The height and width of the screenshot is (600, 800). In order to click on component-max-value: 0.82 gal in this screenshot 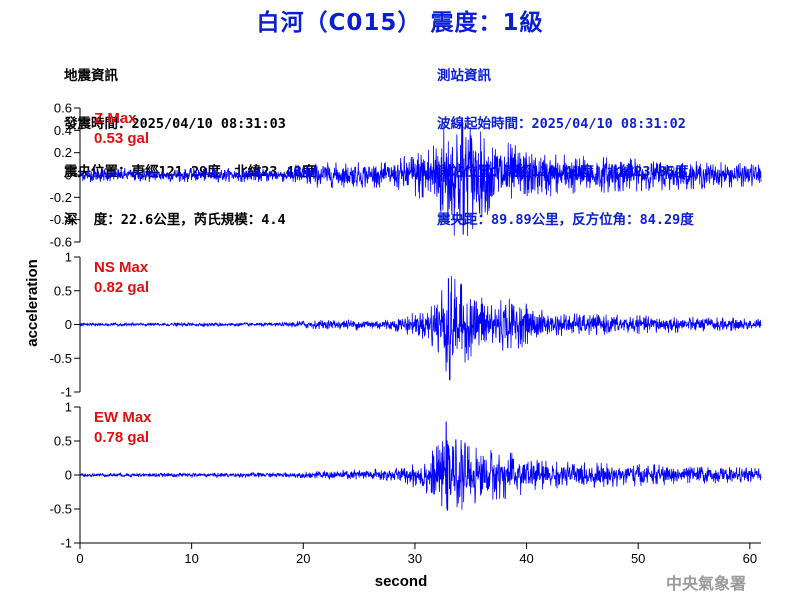, I will do `click(121, 287)`.